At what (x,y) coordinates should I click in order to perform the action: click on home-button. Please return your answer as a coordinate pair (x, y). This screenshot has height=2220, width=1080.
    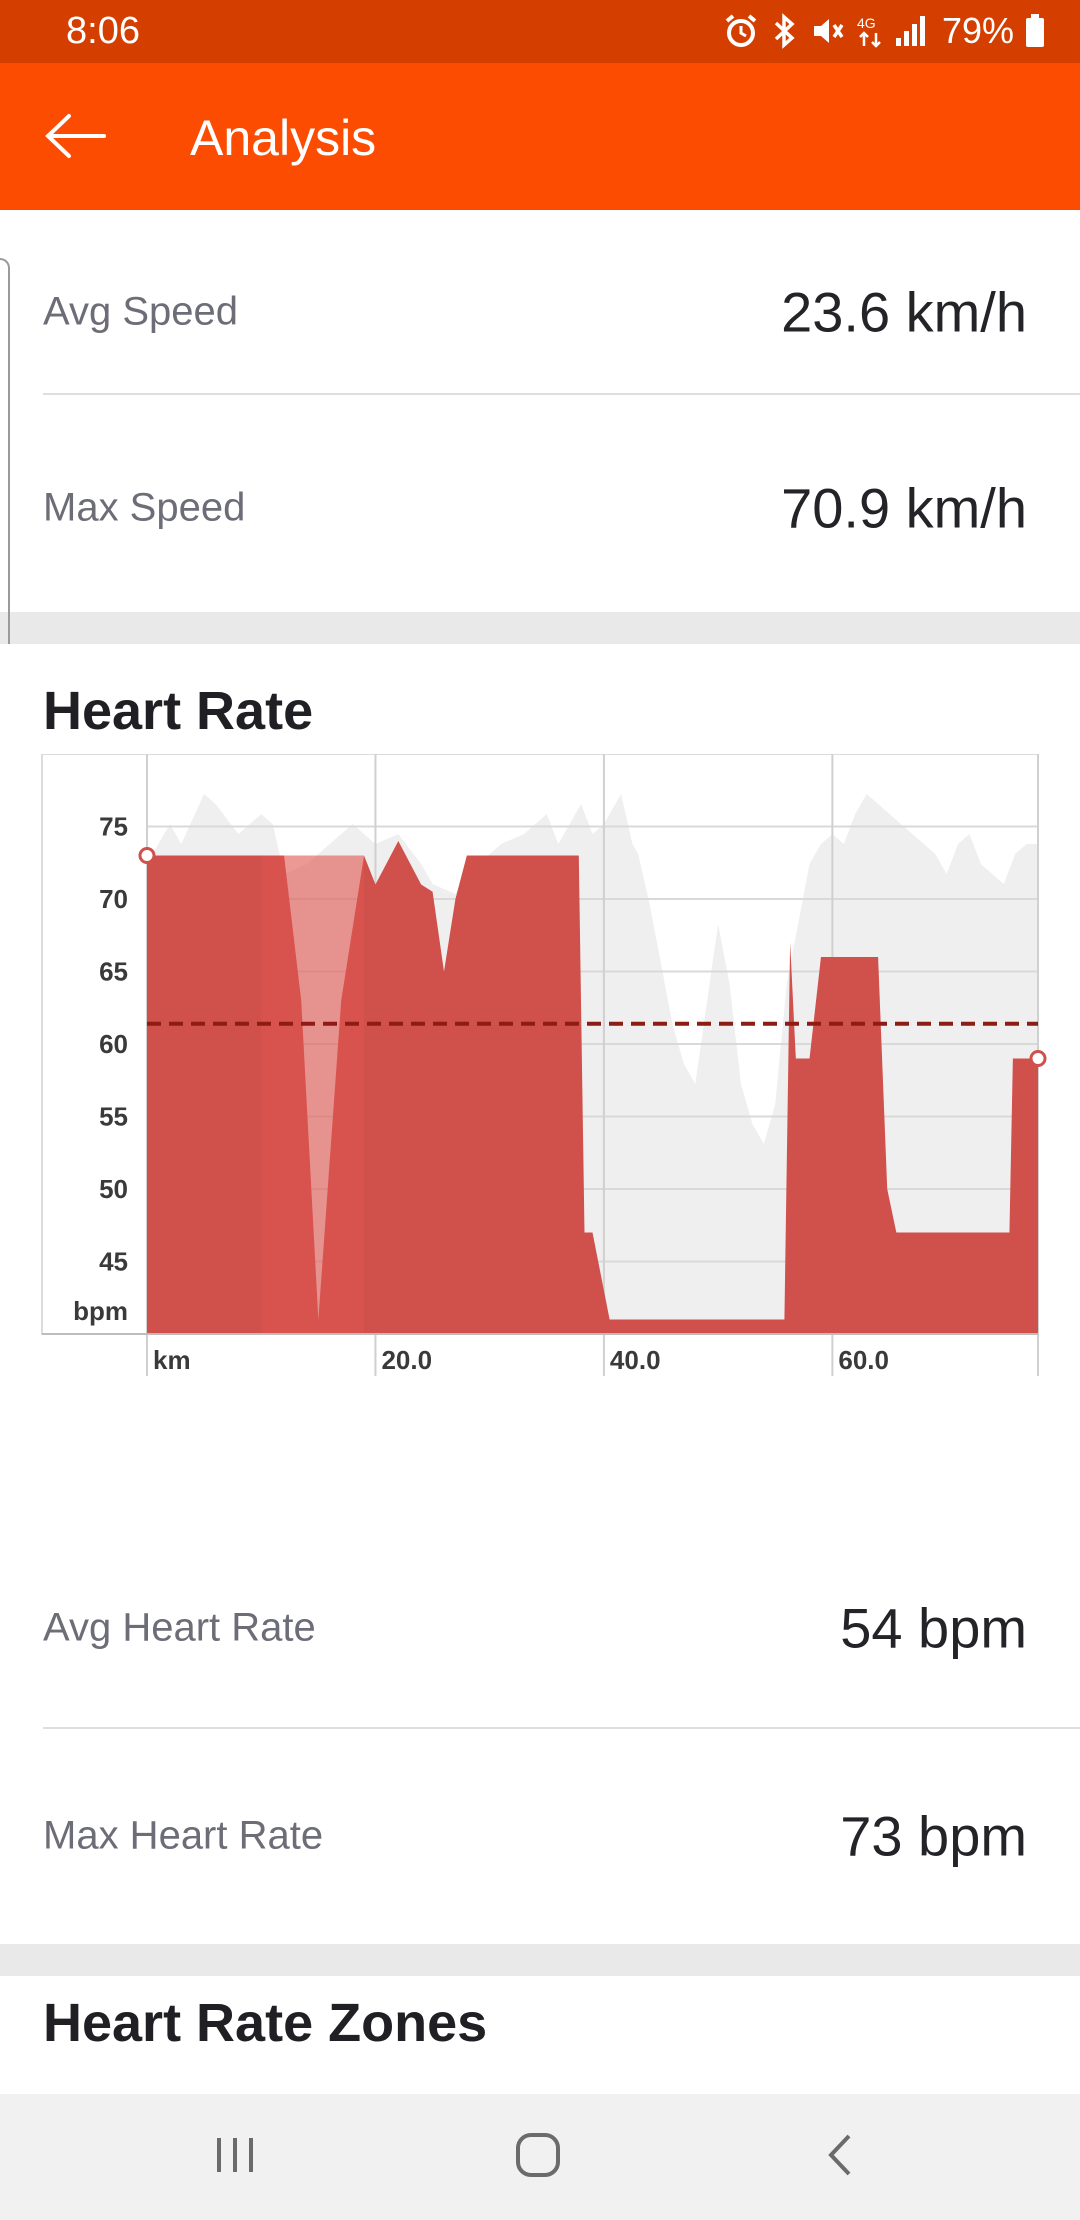
    Looking at the image, I should click on (538, 2157).